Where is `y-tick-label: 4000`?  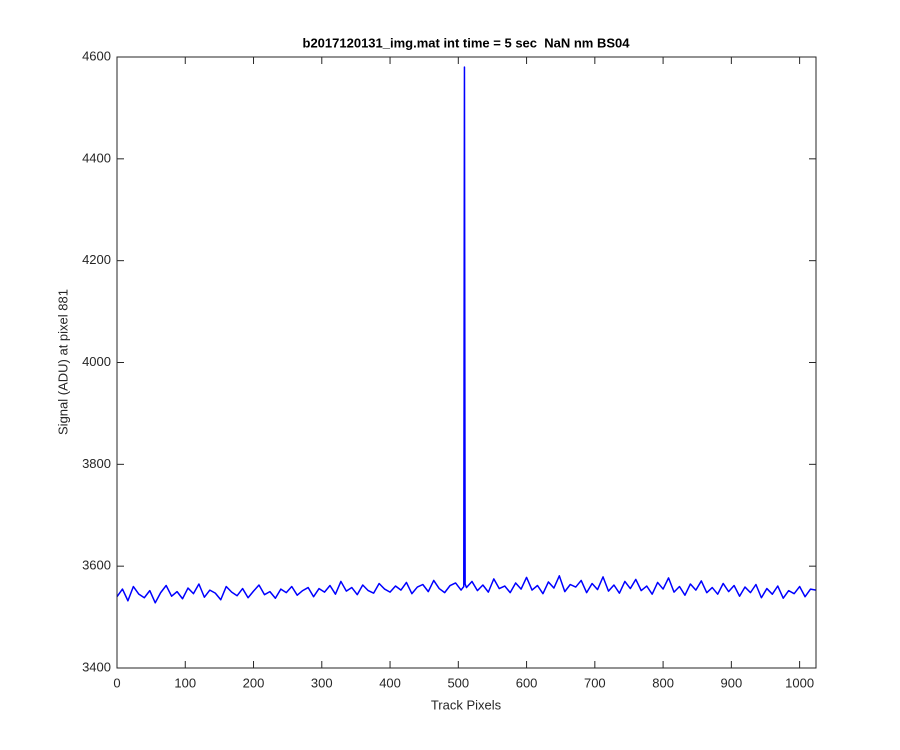
y-tick-label: 4000 is located at coordinates (96, 361).